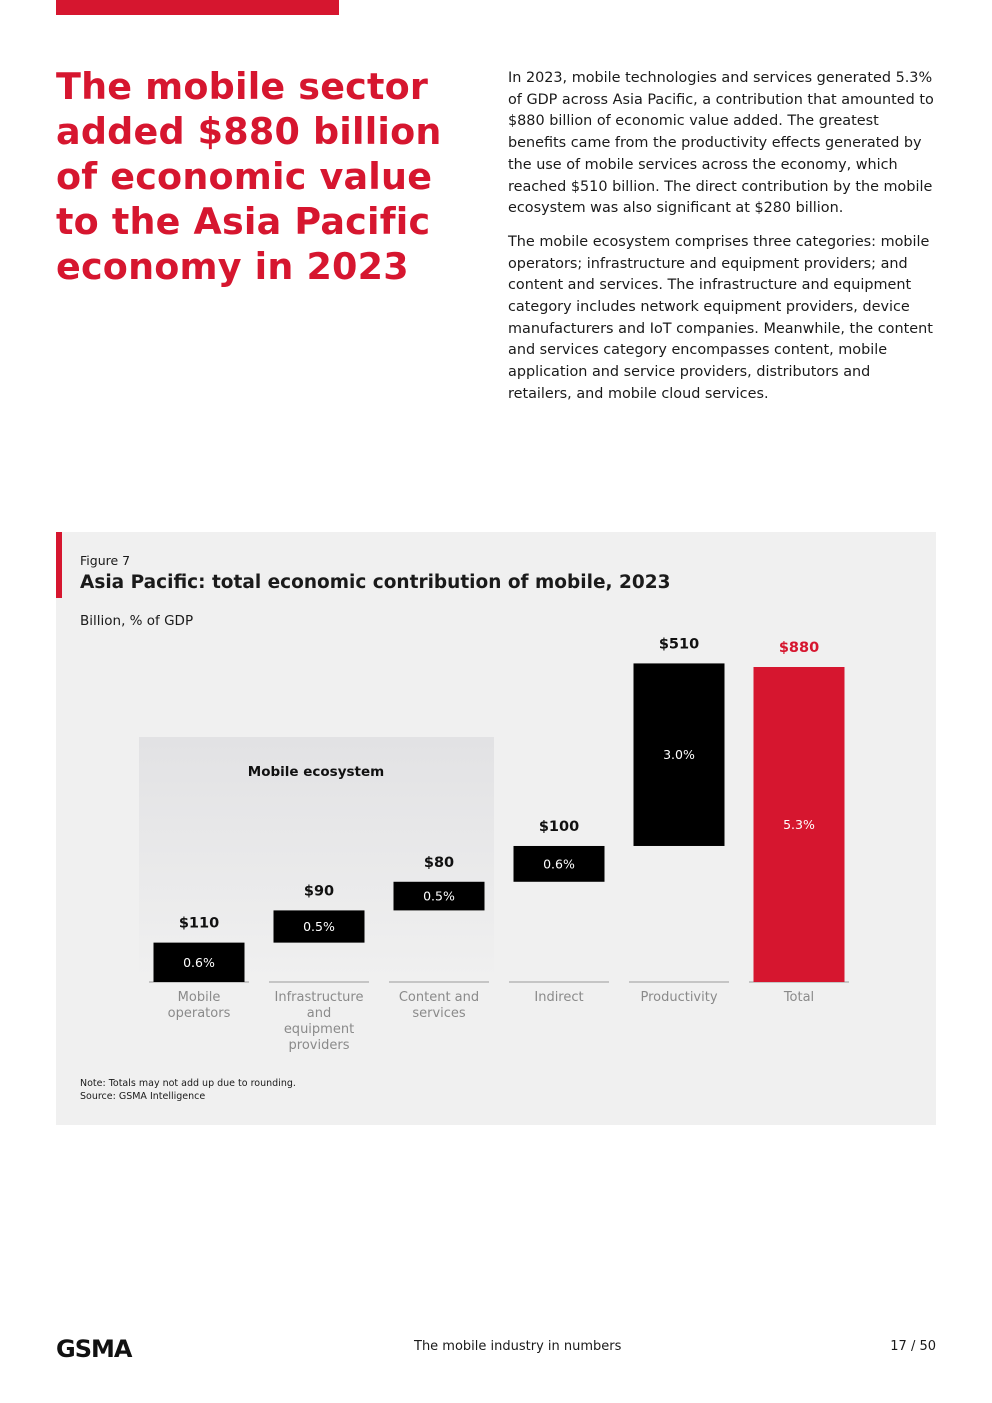 The image size is (992, 1403). What do you see at coordinates (558, 997) in the screenshot?
I see `category-label: Indirect` at bounding box center [558, 997].